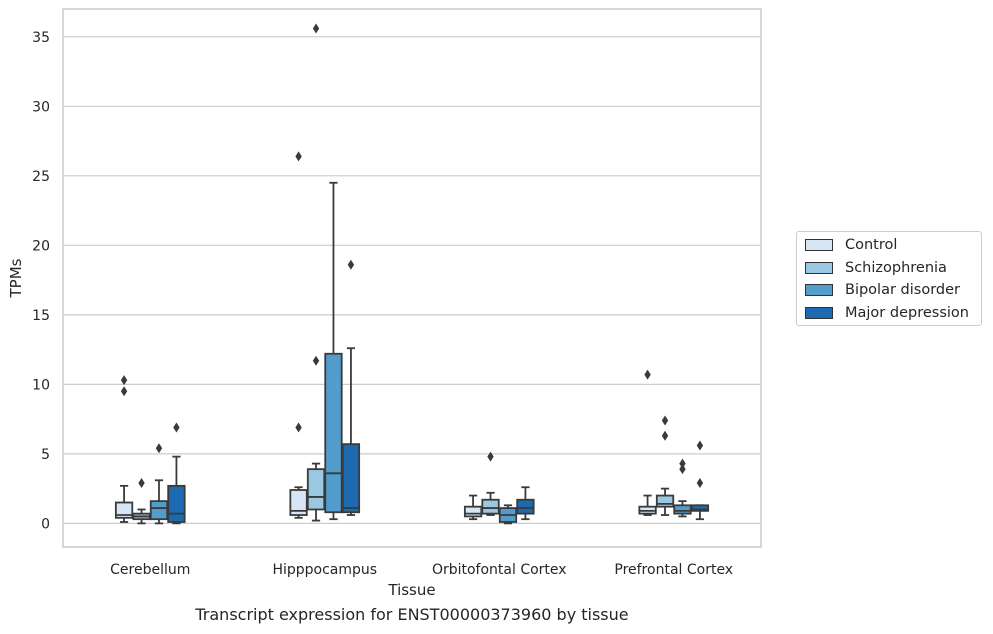 This screenshot has height=634, width=993. I want to click on legend-label: Control, so click(871, 245).